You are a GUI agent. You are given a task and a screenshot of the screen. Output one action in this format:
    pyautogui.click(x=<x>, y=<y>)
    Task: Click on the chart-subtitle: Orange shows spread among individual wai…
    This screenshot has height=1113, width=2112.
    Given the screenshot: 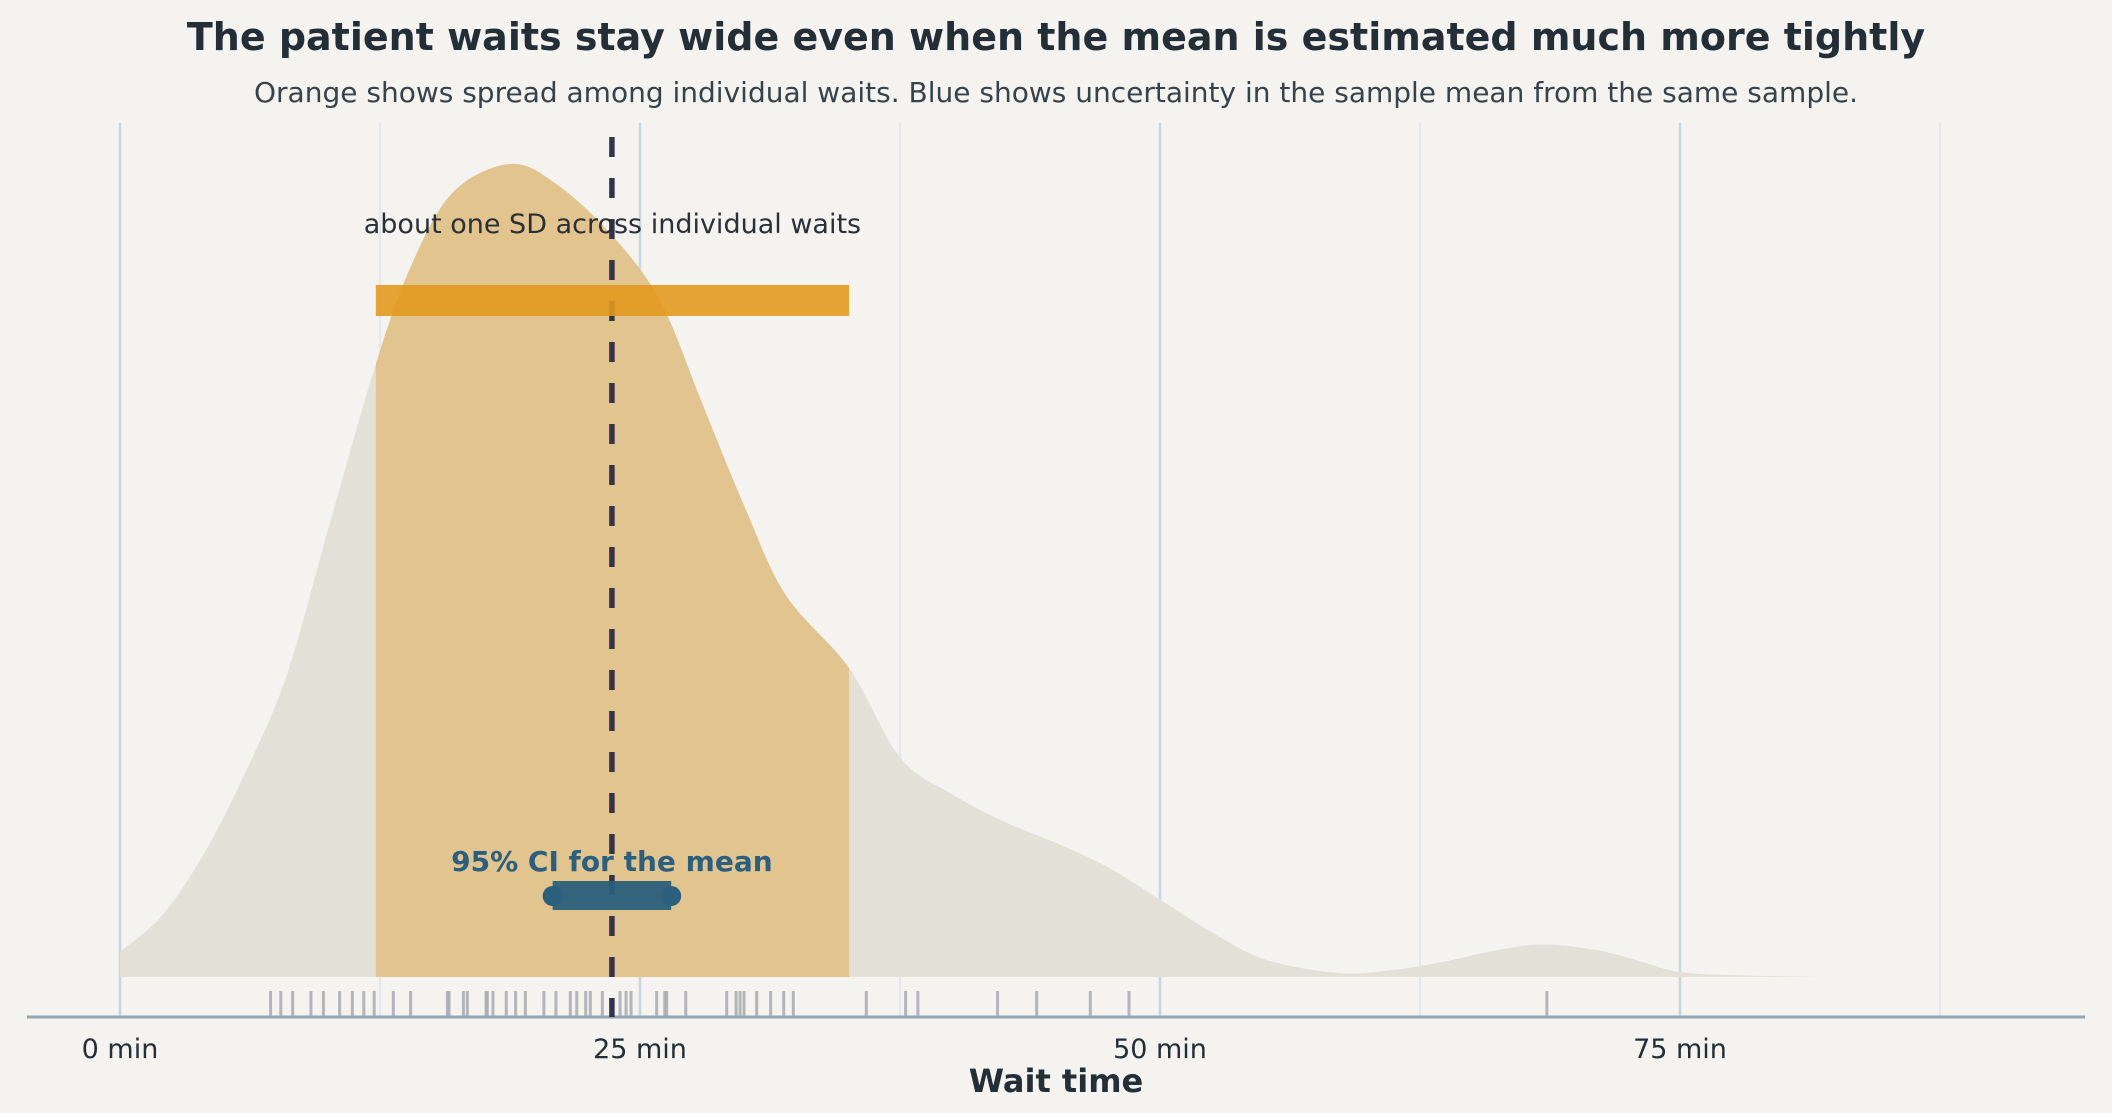 What is the action you would take?
    pyautogui.click(x=1056, y=92)
    